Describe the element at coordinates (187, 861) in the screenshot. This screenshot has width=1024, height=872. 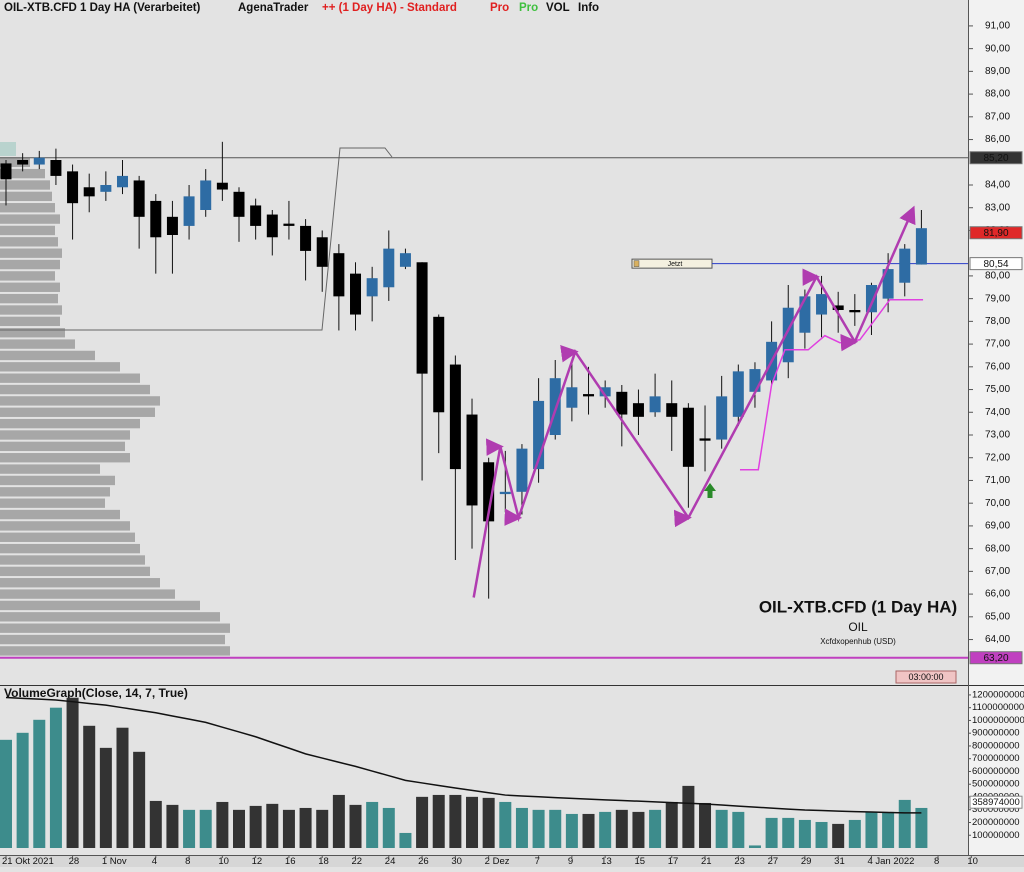
I see `x-tick-label: 8` at that location.